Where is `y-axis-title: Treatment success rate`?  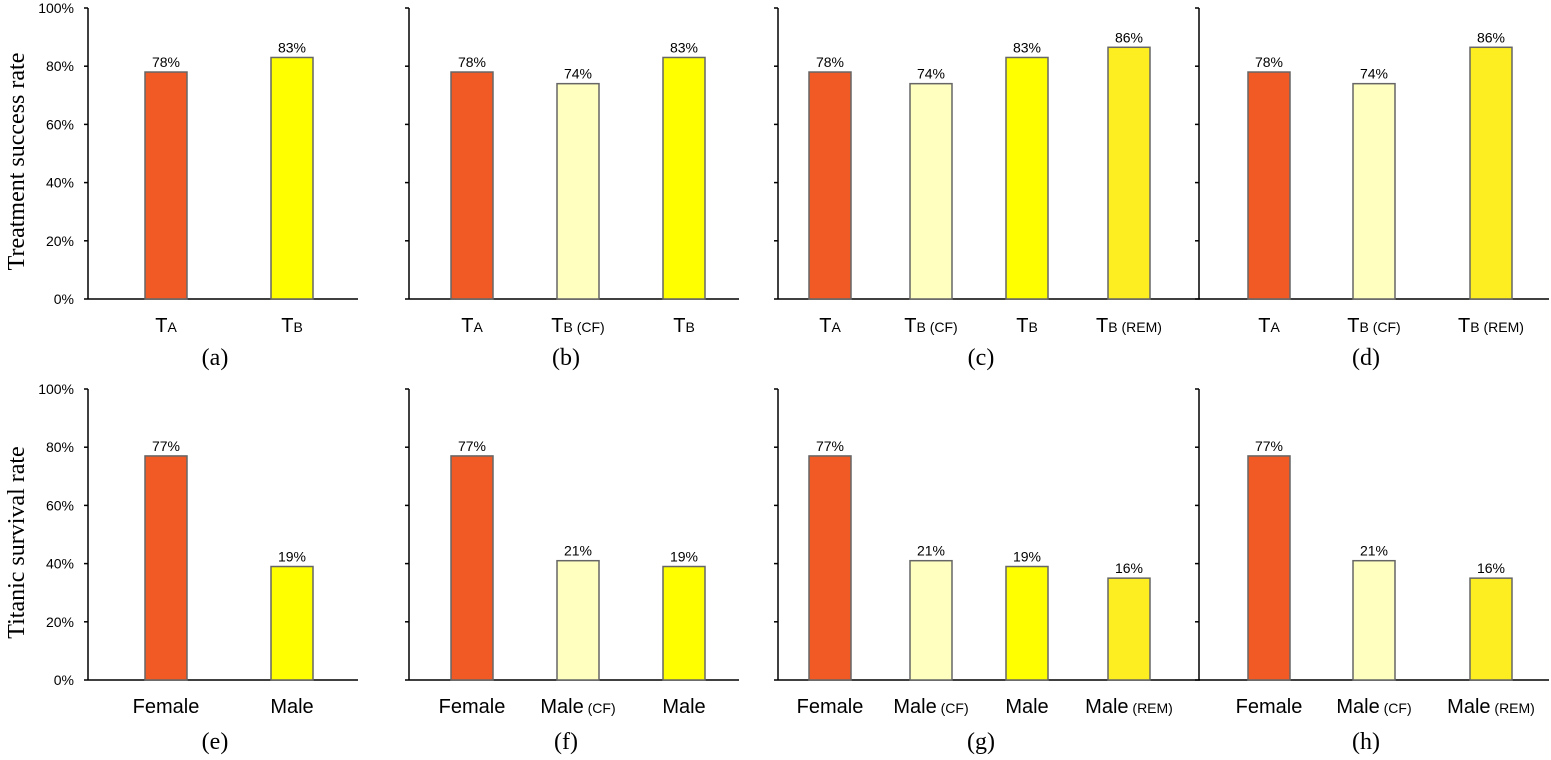
y-axis-title: Treatment success rate is located at coordinates (17, 162).